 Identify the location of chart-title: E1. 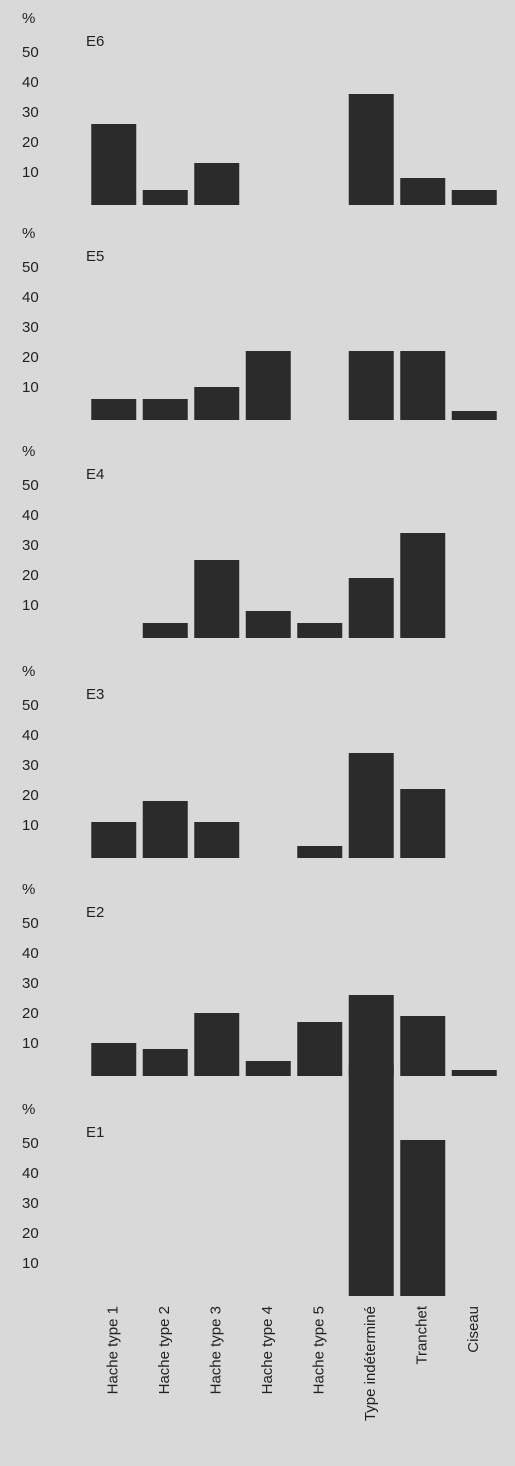
(95, 1132).